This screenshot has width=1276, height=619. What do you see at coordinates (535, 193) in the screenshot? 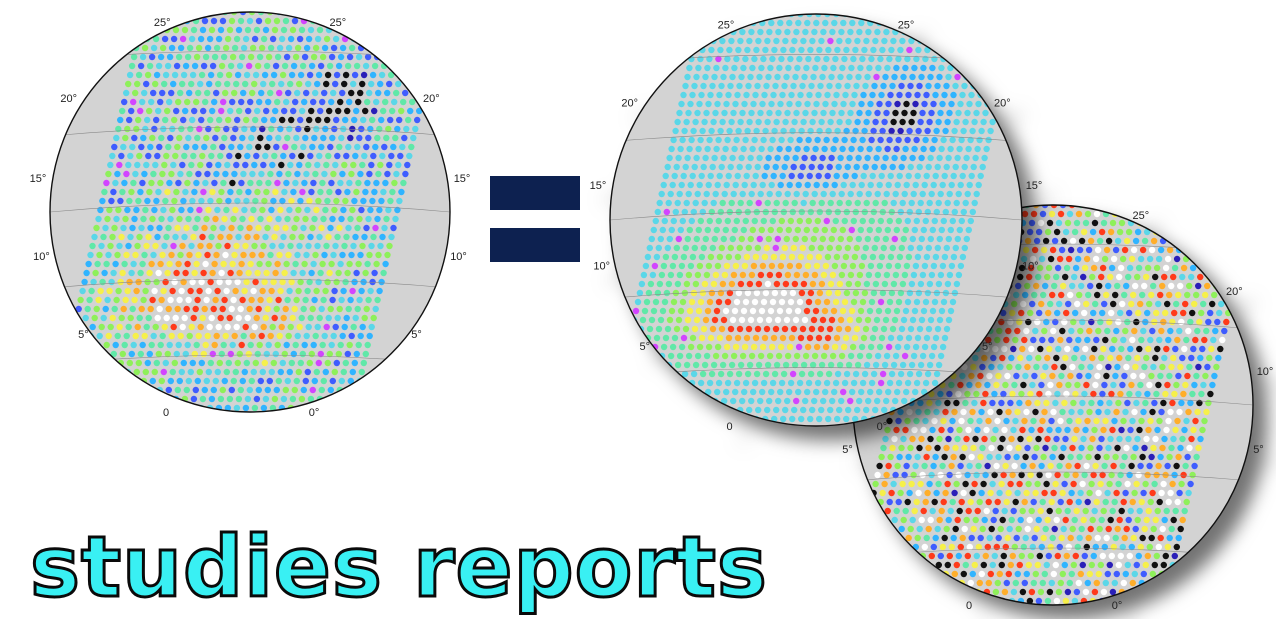
I see `equals-sign-top-bar` at bounding box center [535, 193].